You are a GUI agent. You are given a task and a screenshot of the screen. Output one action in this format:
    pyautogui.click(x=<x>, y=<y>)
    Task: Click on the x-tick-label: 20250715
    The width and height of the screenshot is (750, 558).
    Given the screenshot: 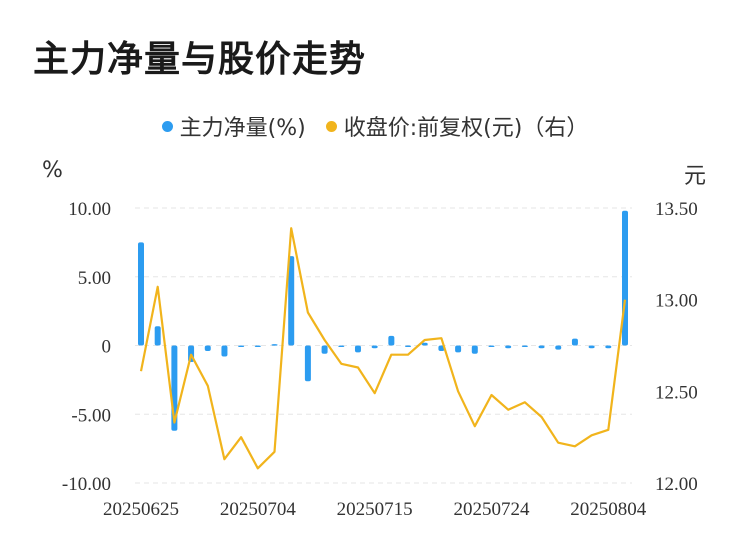 What is the action you would take?
    pyautogui.click(x=375, y=509)
    